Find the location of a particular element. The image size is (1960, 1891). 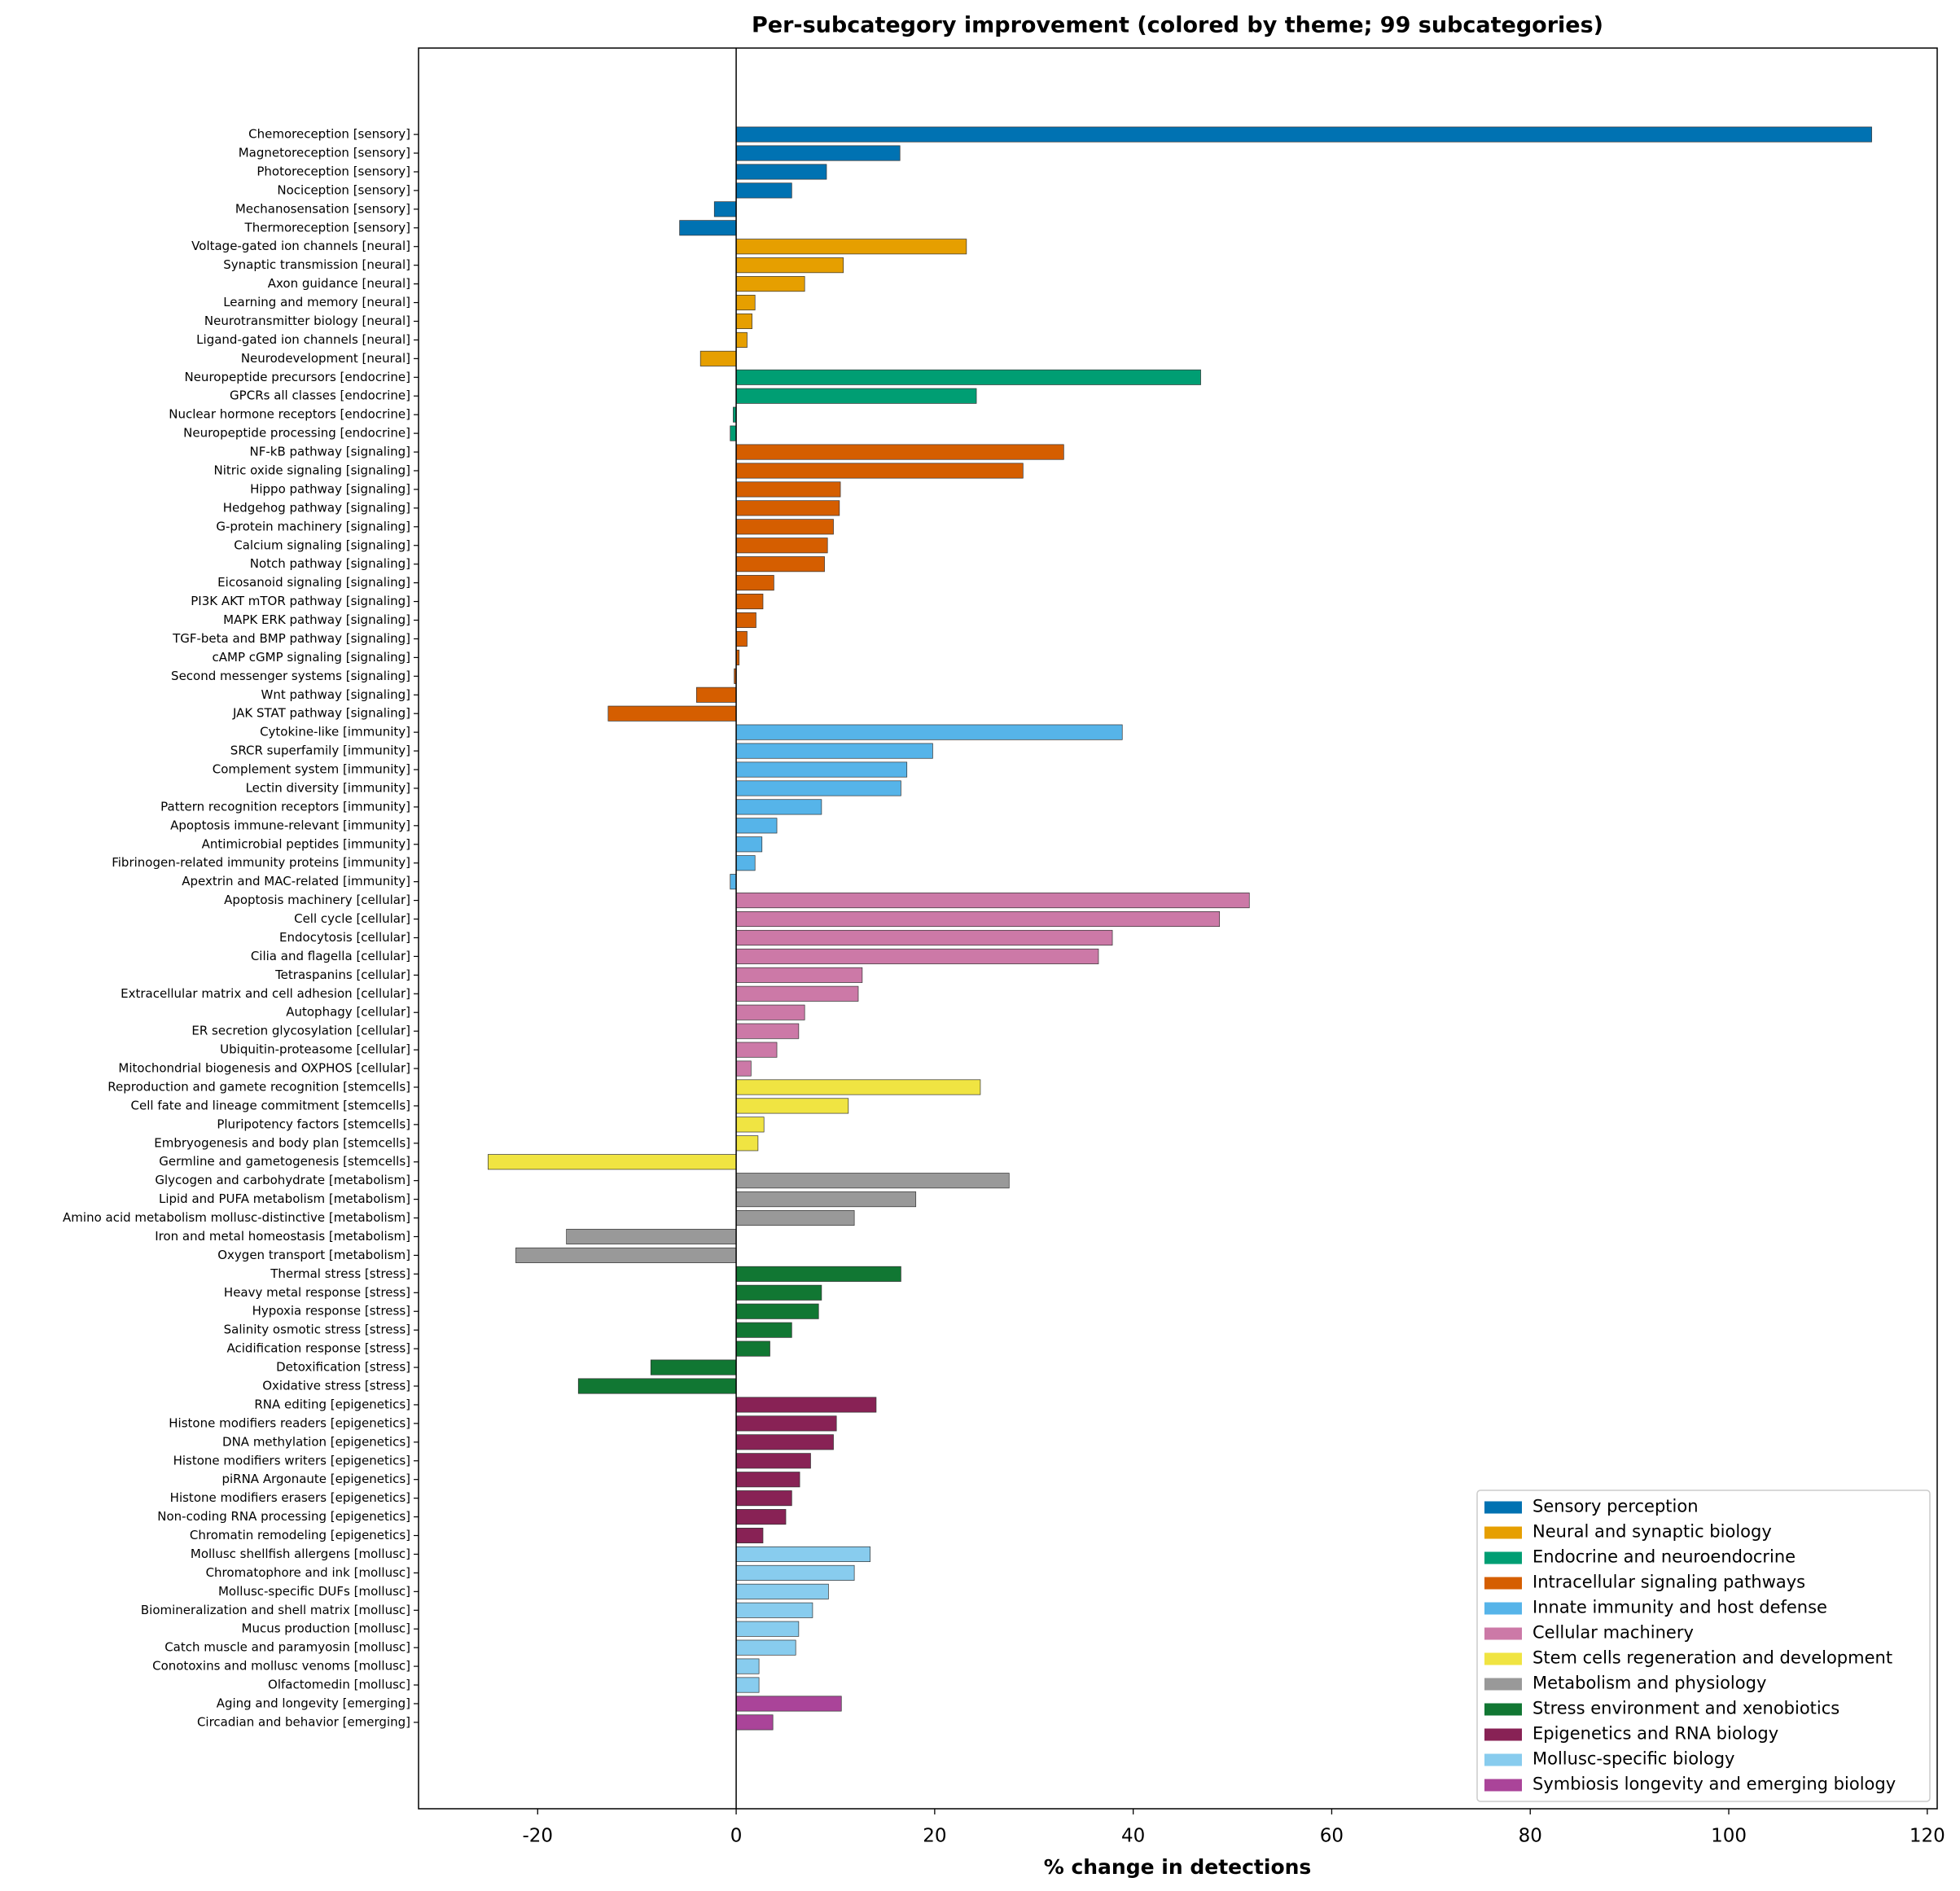

y-tick-label: ER secretion glycosylation [cellular] is located at coordinates (301, 1031).